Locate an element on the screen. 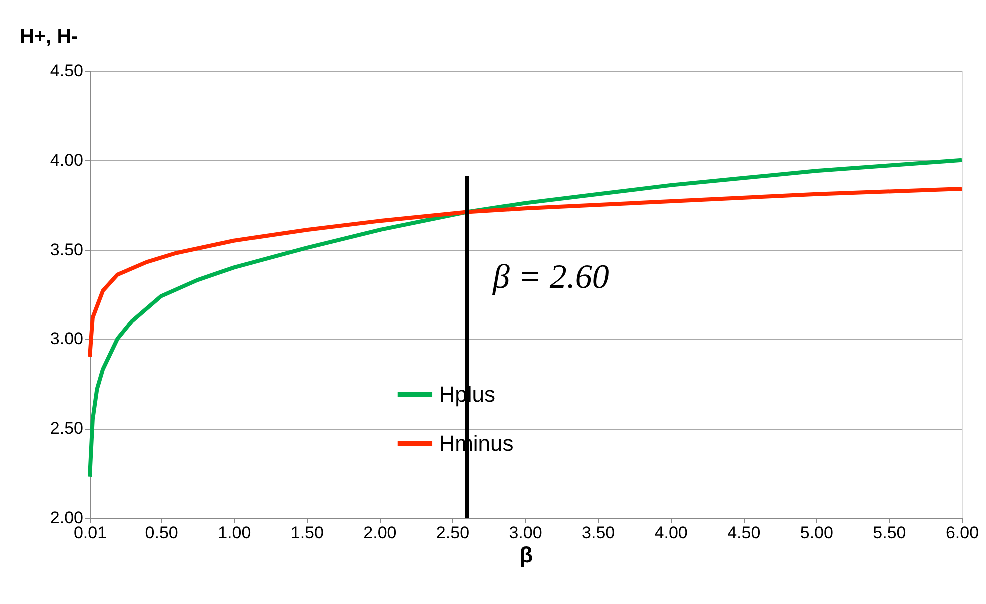  y-tick-label: 3.50 is located at coordinates (67, 250).